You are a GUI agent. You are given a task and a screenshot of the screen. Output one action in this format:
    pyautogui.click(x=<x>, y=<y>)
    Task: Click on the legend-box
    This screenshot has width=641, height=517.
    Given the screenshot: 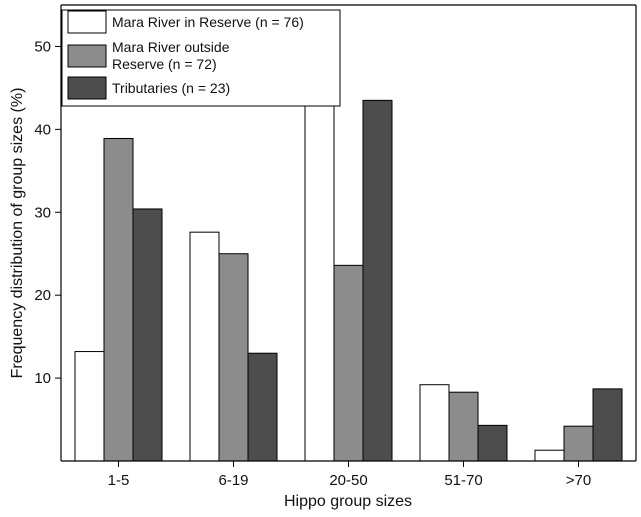 What is the action you would take?
    pyautogui.click(x=201, y=58)
    